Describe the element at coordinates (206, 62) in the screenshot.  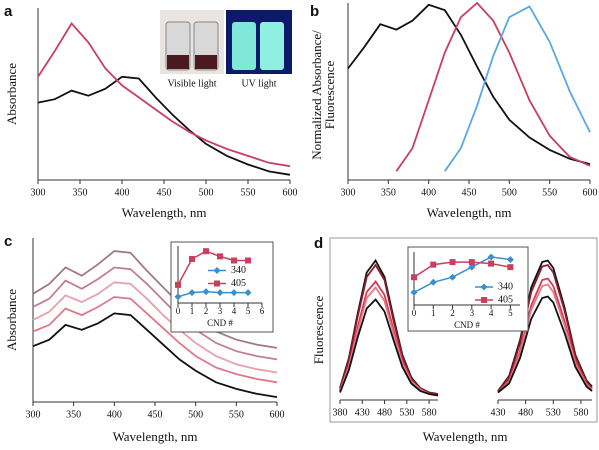
I see `vial-liquid` at that location.